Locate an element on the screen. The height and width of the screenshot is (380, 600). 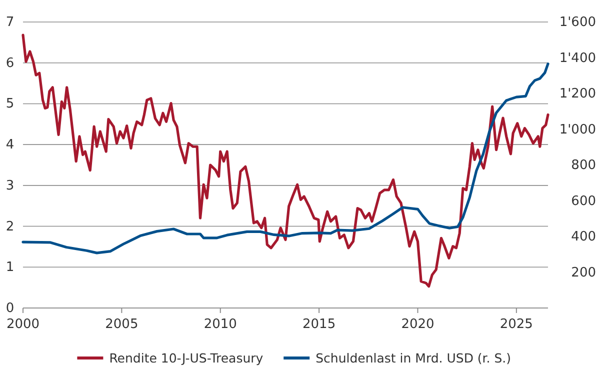
y2-tick-label: 1'000 is located at coordinates (577, 130).